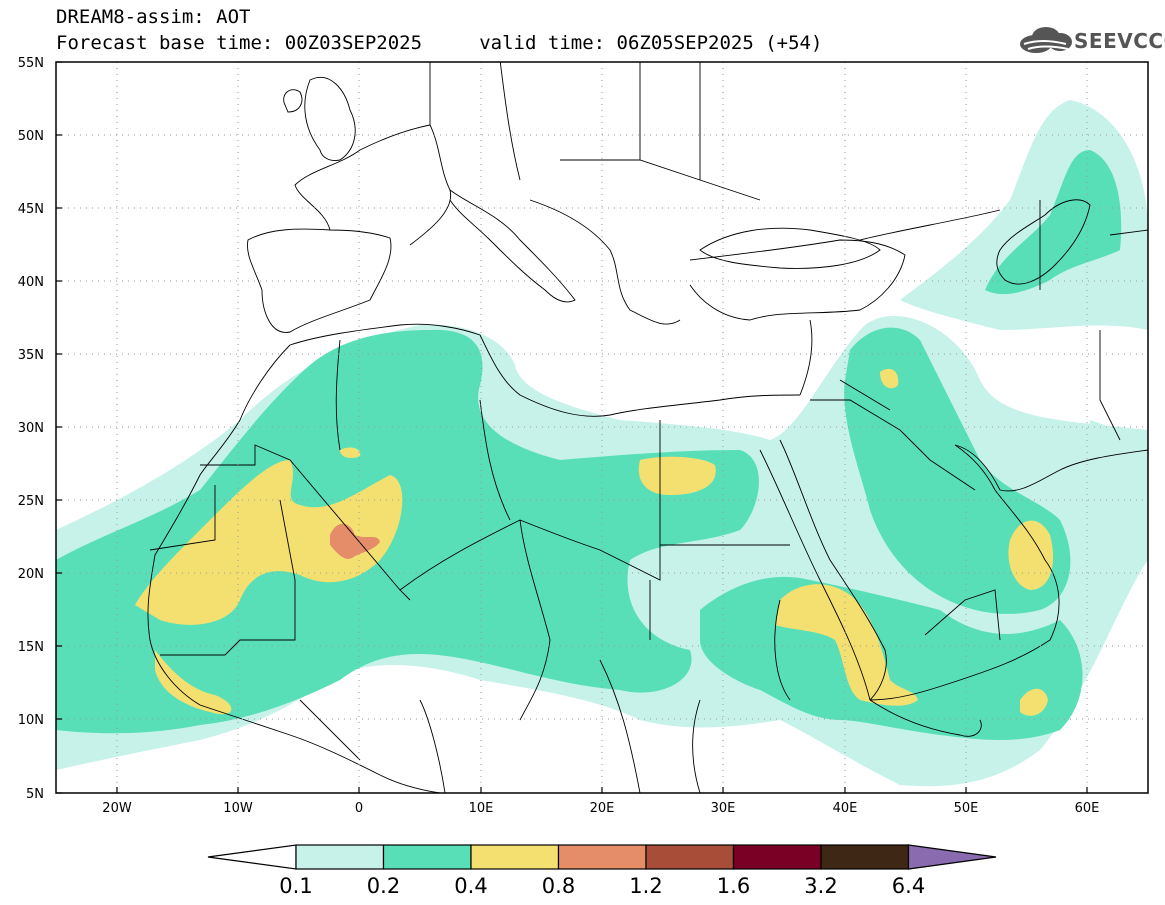  I want to click on lat-label: 10N, so click(31, 720).